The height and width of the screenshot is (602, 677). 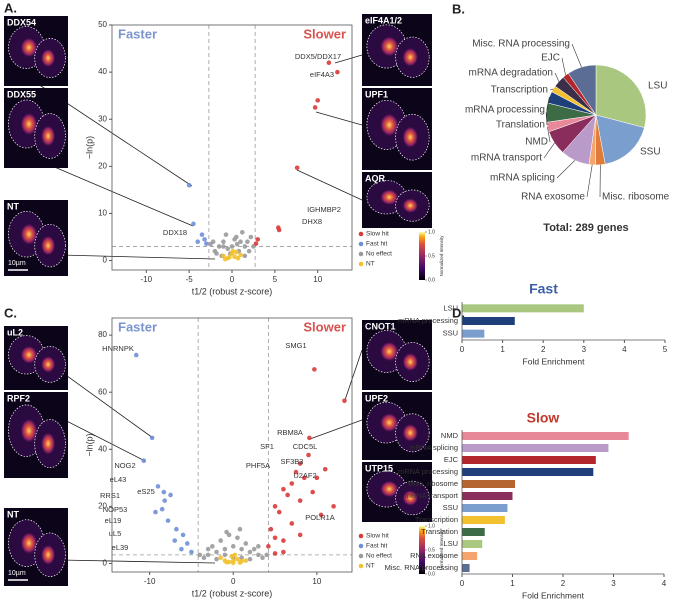 I want to click on pie-label: mRNA splicing, so click(x=522, y=178).